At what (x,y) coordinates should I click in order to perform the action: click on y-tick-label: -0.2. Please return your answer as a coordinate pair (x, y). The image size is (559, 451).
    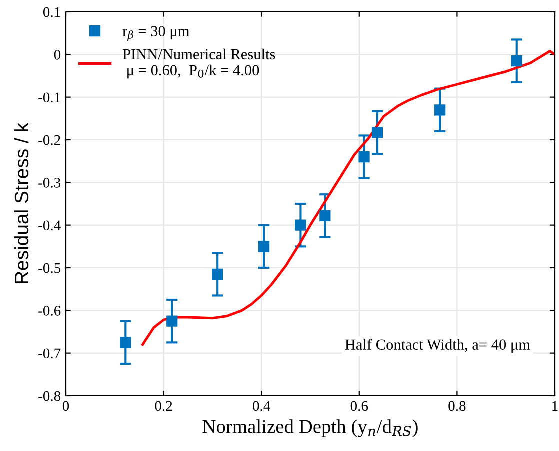
    Looking at the image, I should click on (49, 140).